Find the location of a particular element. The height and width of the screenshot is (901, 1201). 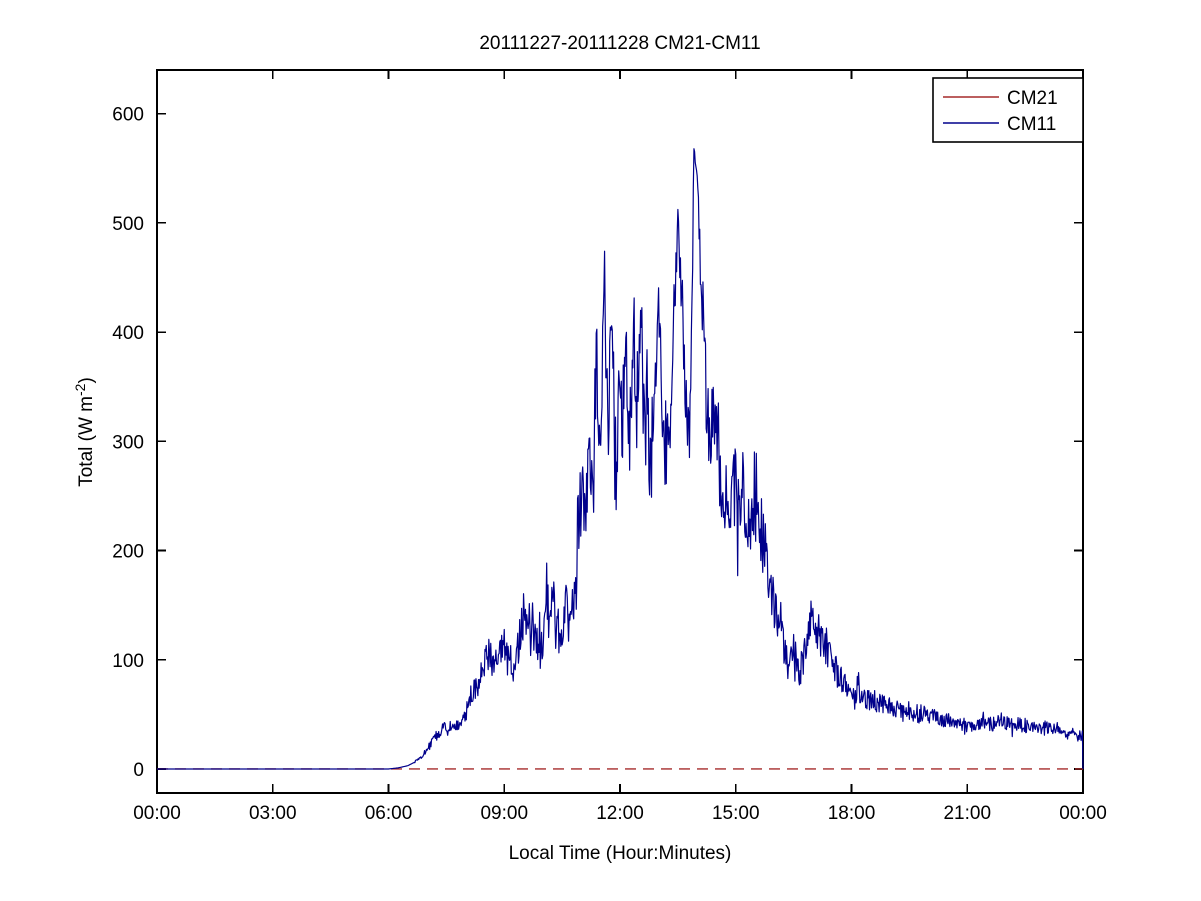

svg-text: Total (W m-2) is located at coordinates (84, 432).